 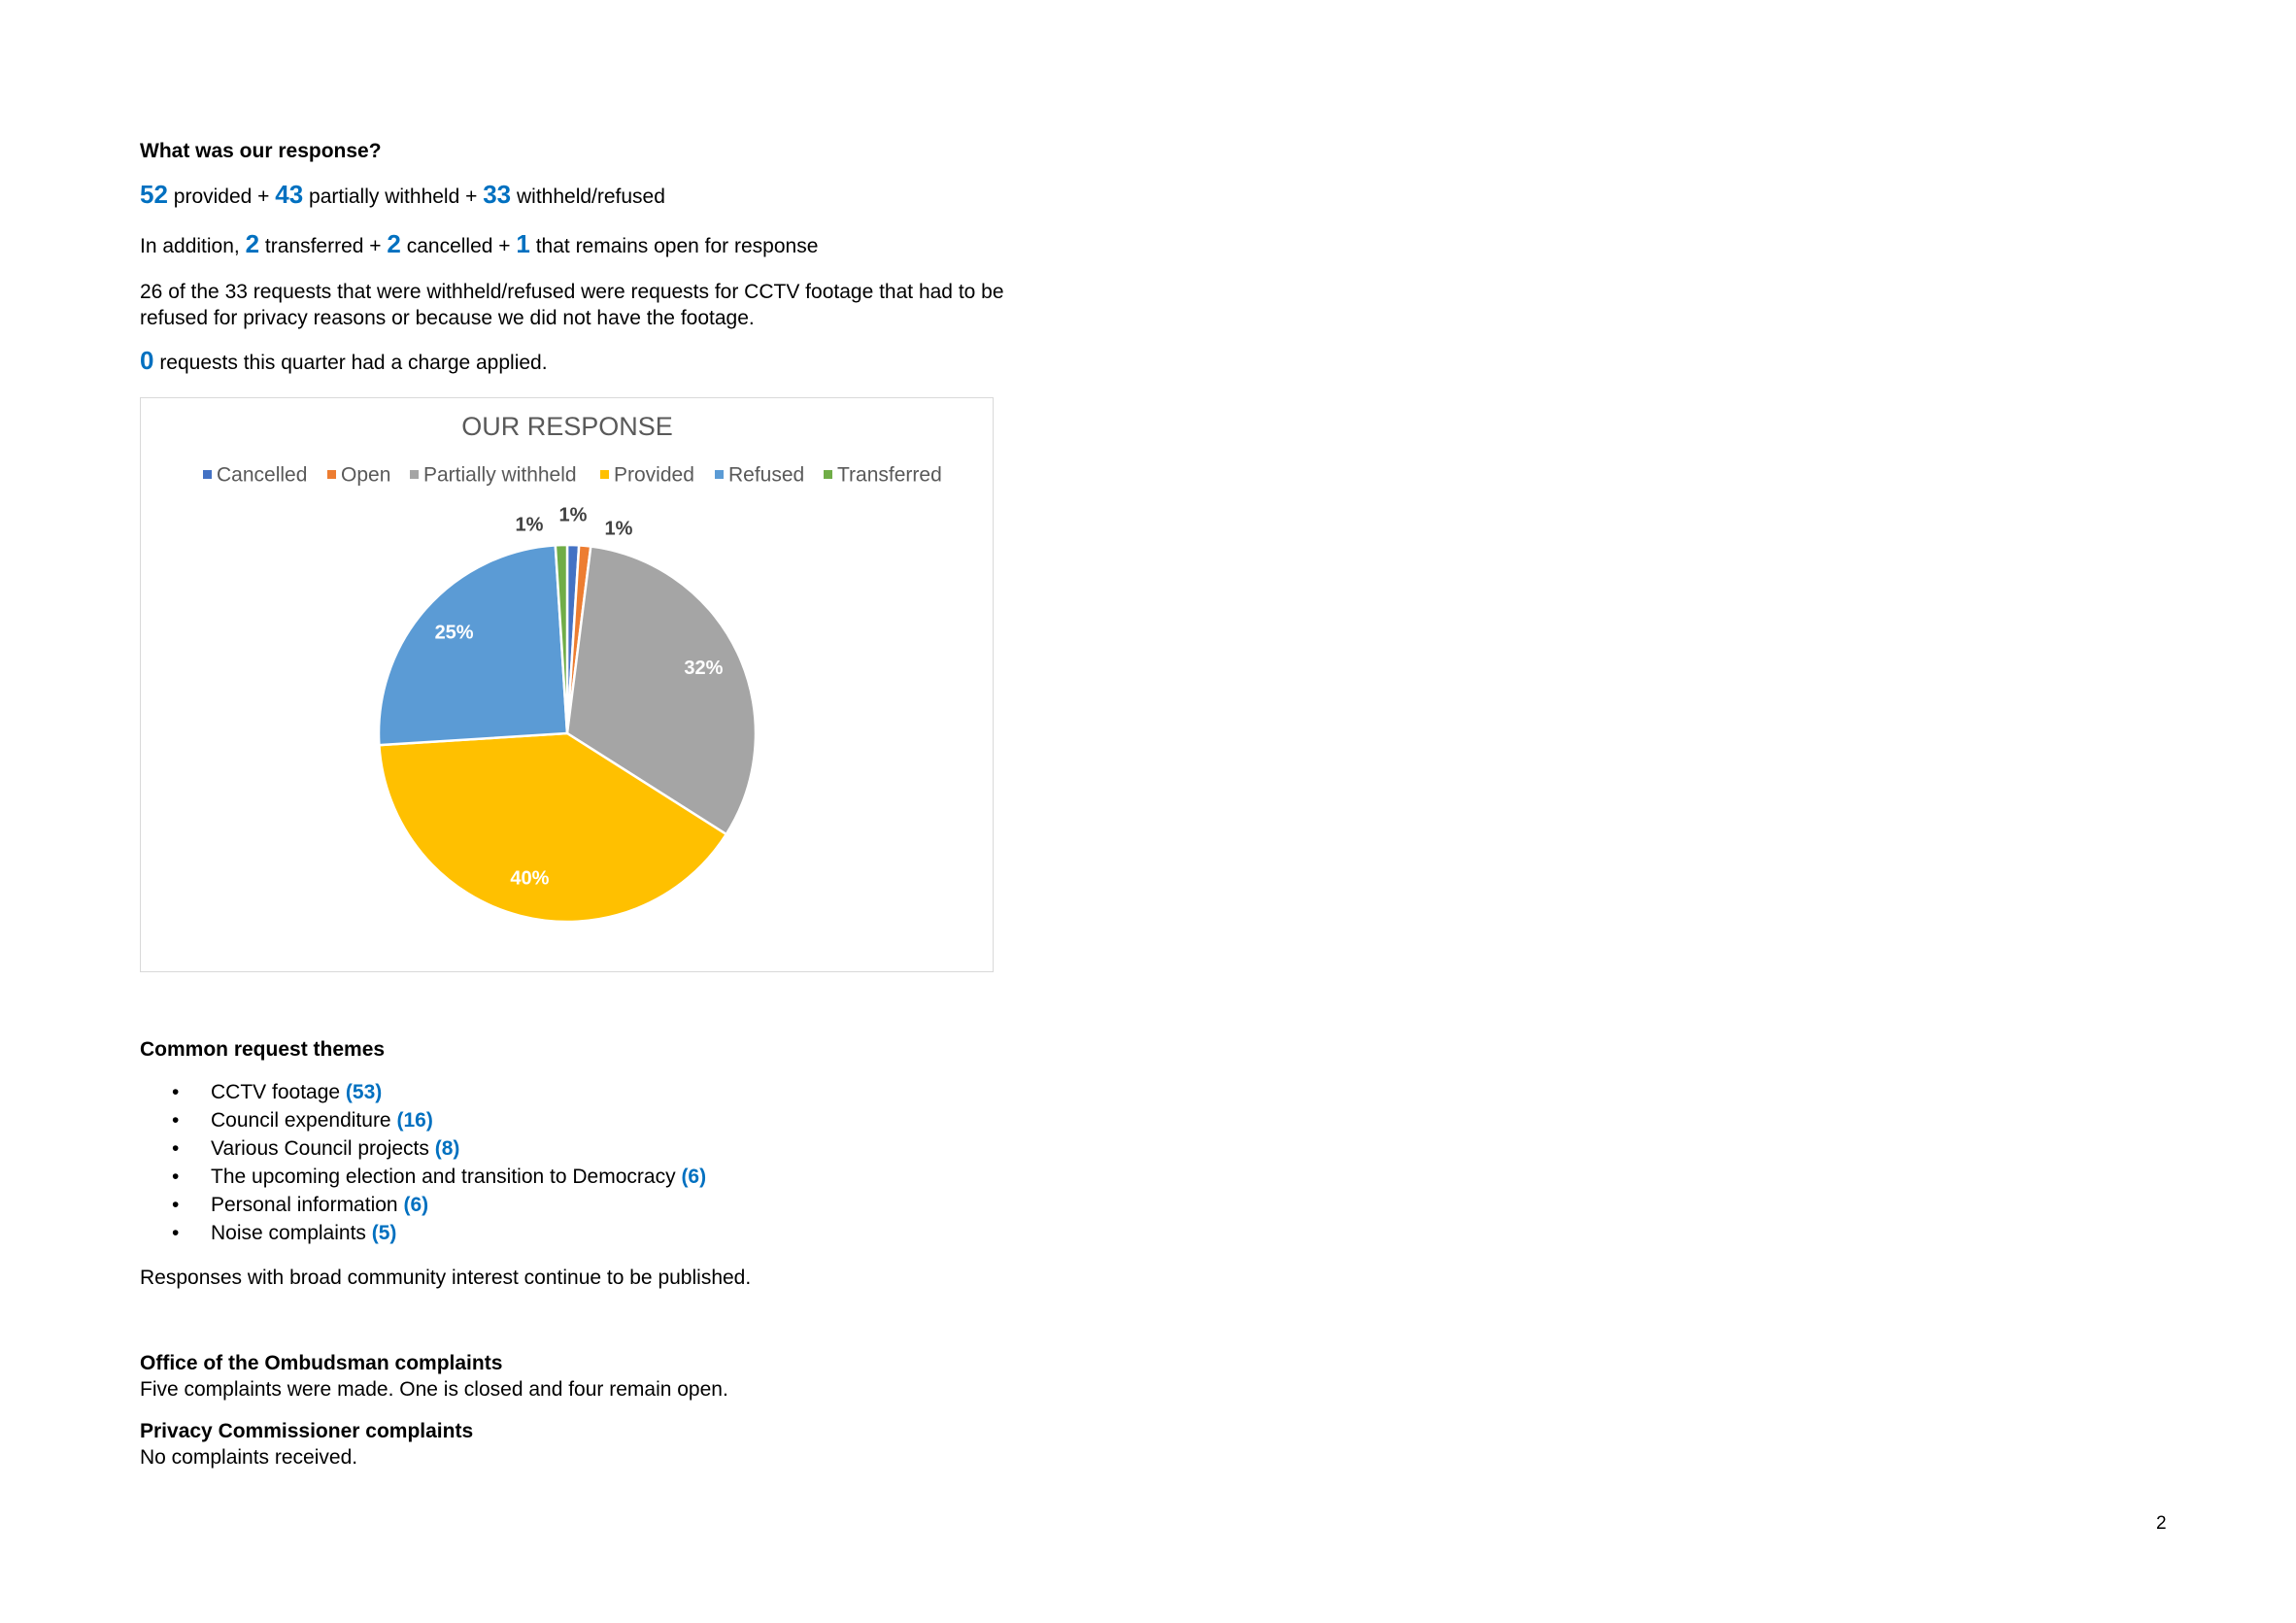 I want to click on theme-name: CCTV footage, so click(x=276, y=1092).